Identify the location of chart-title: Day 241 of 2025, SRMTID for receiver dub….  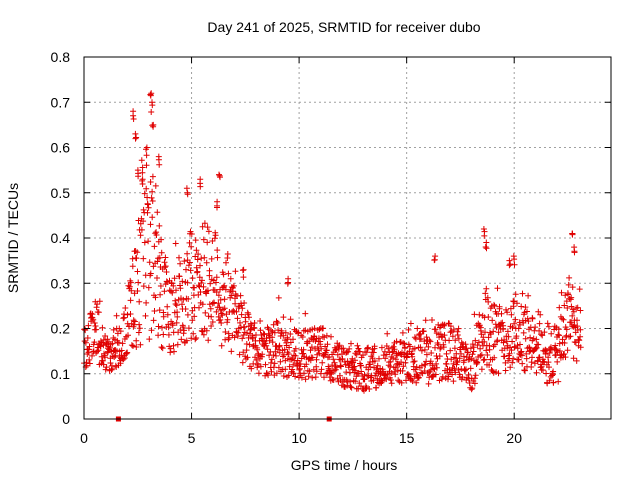
(343, 27).